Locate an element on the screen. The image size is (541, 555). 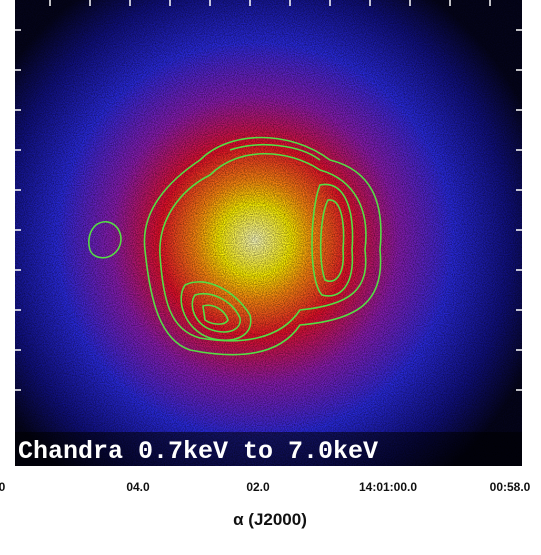
x-axis-label: α (J2000) is located at coordinates (270, 519).